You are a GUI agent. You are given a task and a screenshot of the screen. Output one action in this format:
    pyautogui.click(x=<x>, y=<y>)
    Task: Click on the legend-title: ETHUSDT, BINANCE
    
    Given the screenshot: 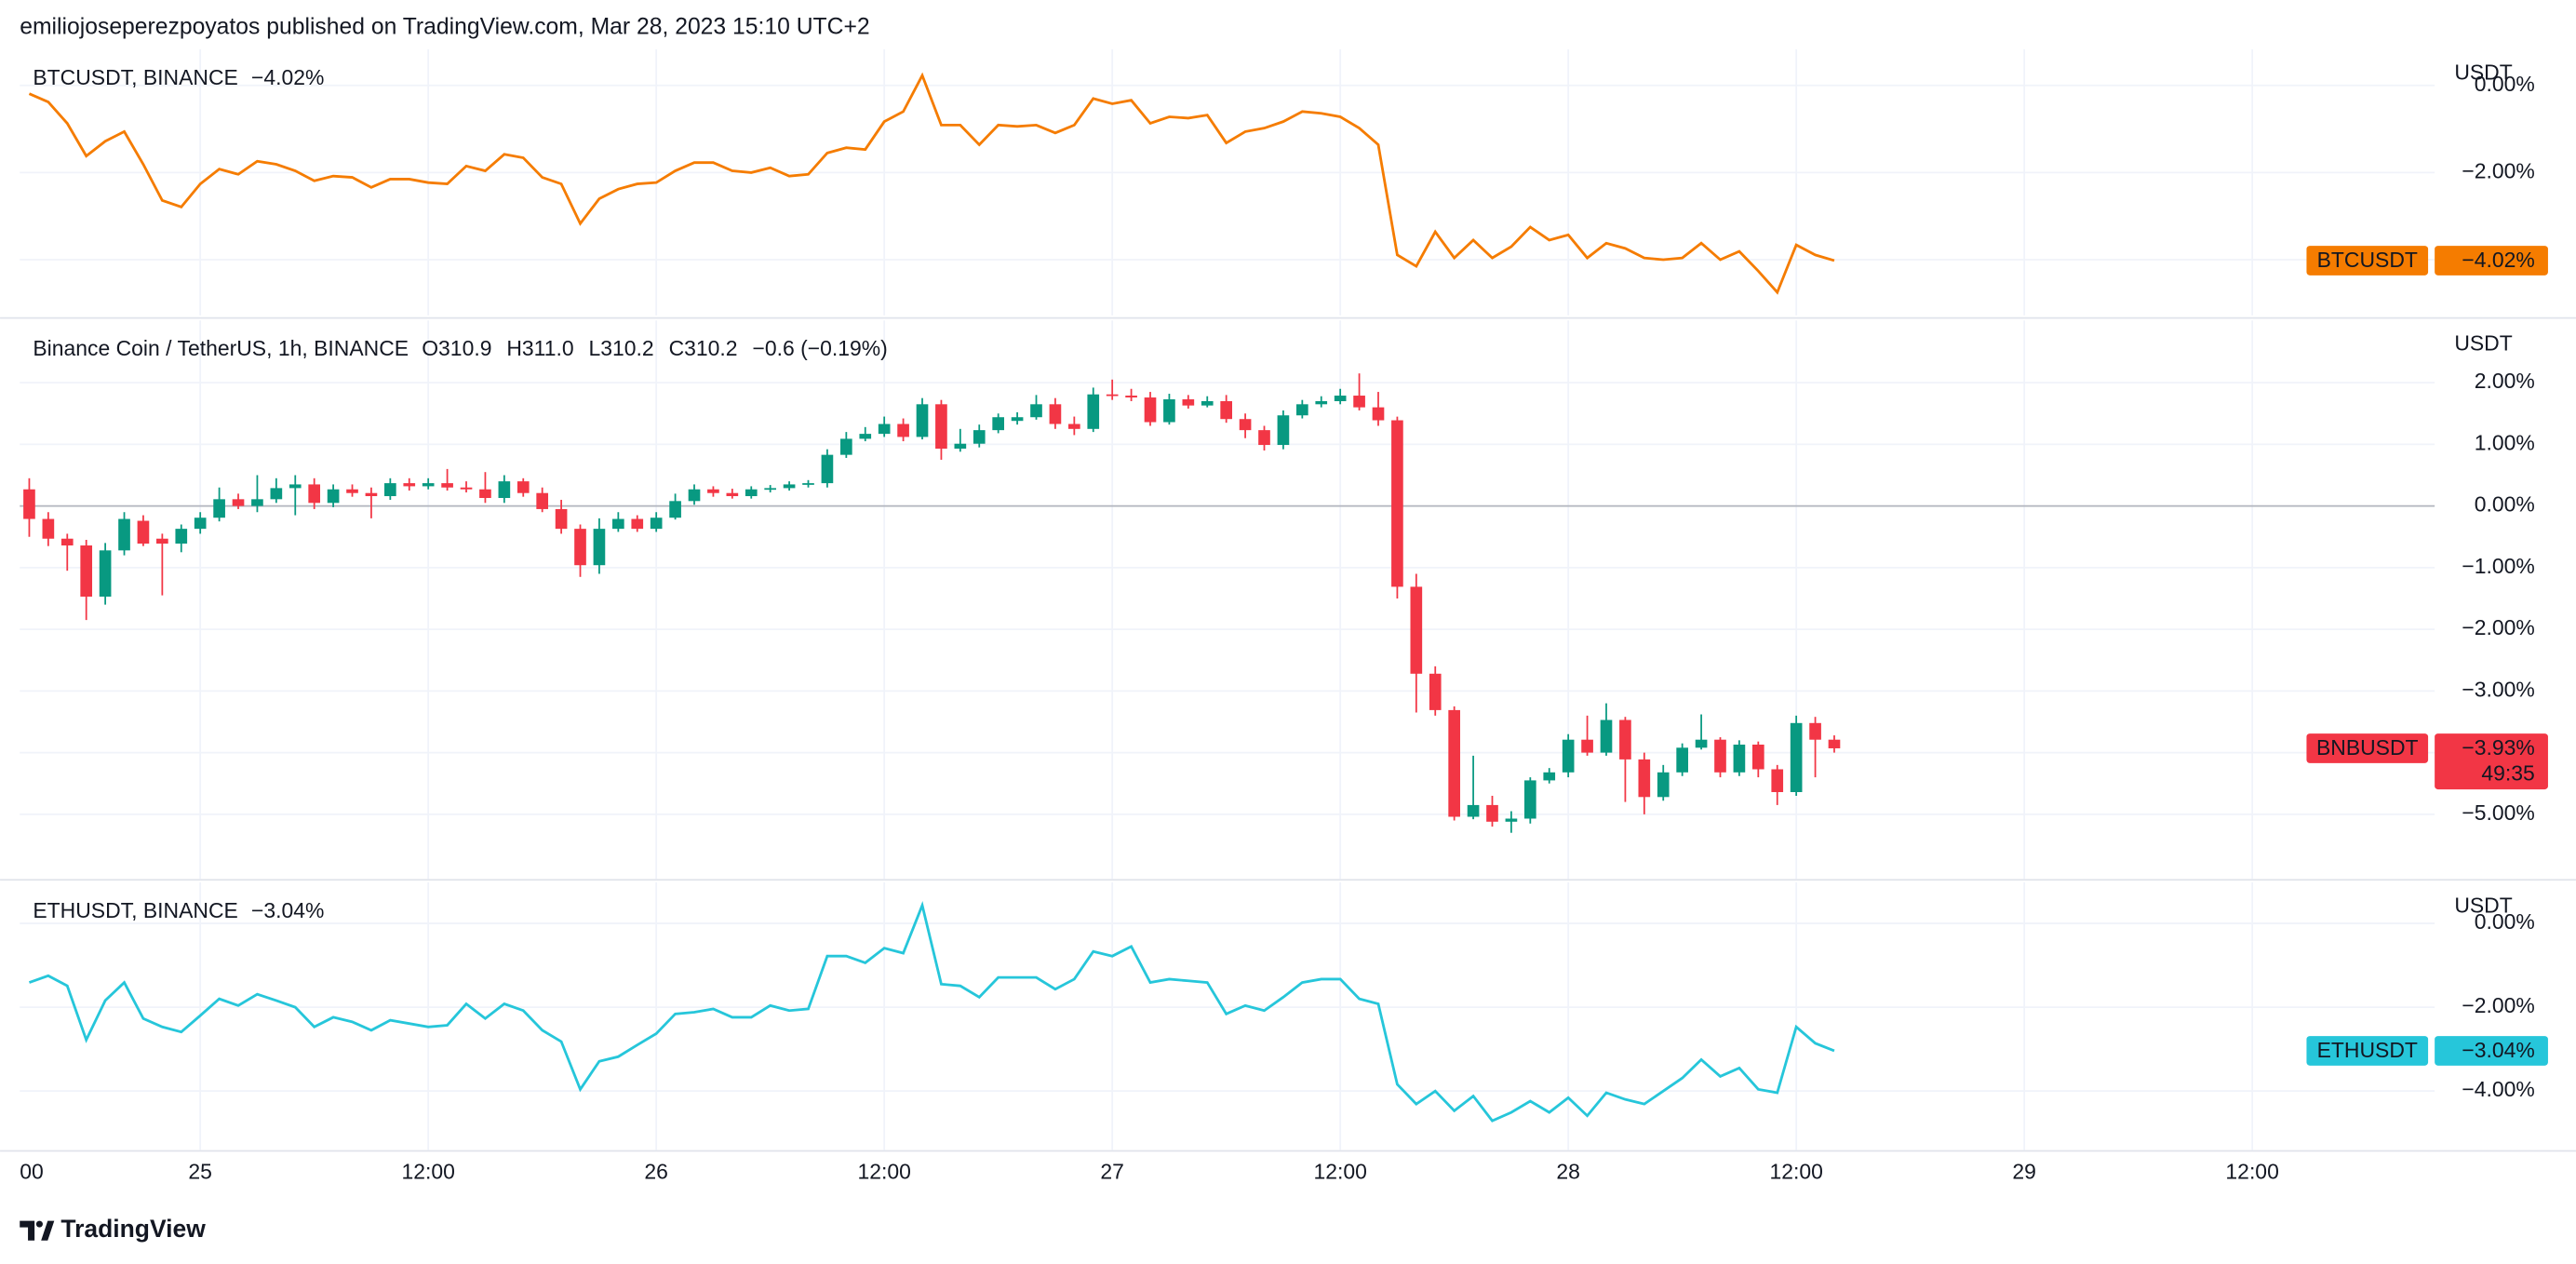 What is the action you would take?
    pyautogui.click(x=135, y=910)
    